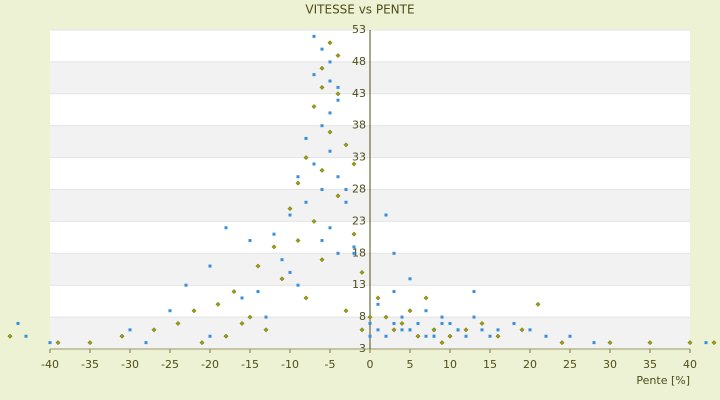 This screenshot has height=400, width=720. What do you see at coordinates (359, 189) in the screenshot?
I see `y-tick-label: 28` at bounding box center [359, 189].